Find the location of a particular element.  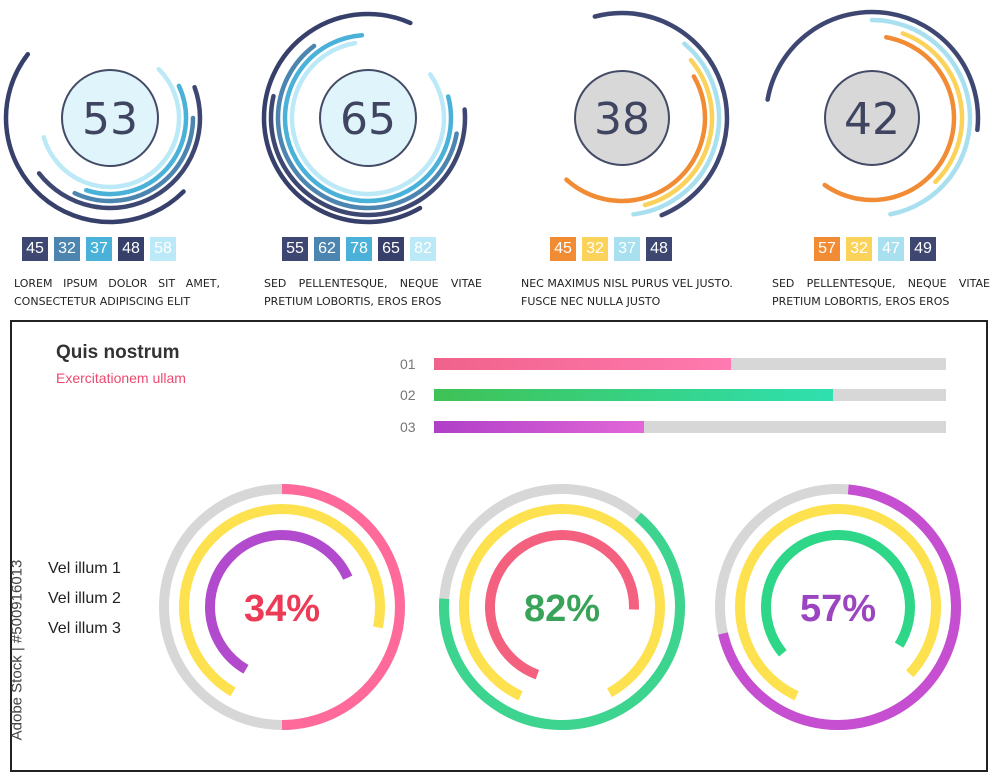

radial-gauge-3-svg: 38 is located at coordinates (647, 114).